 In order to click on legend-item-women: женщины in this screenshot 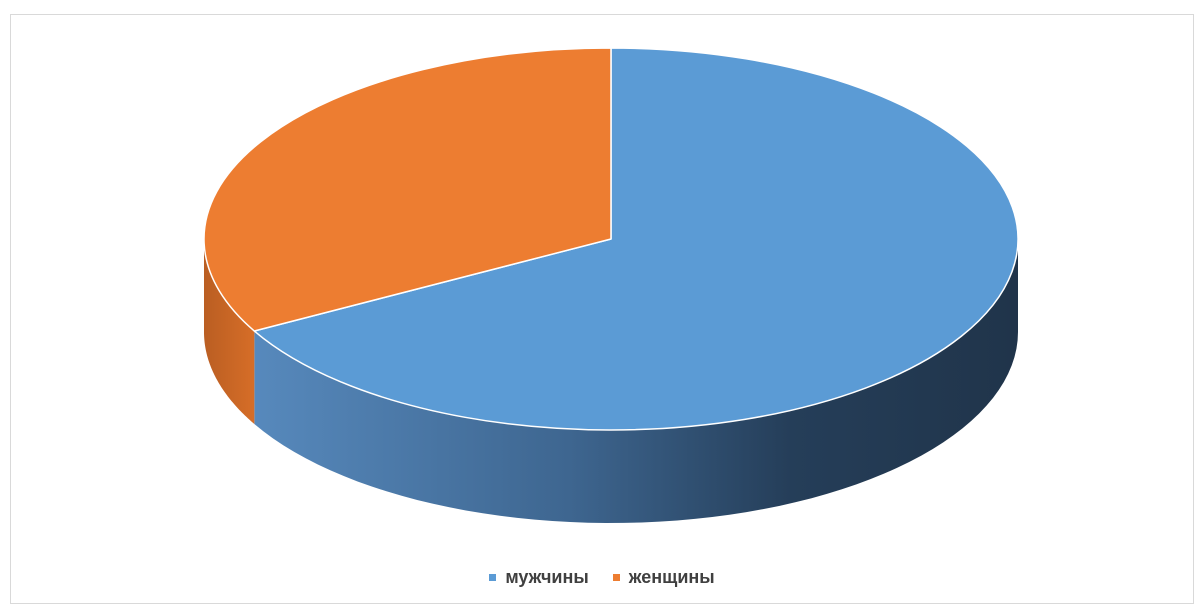, I will do `click(663, 577)`.